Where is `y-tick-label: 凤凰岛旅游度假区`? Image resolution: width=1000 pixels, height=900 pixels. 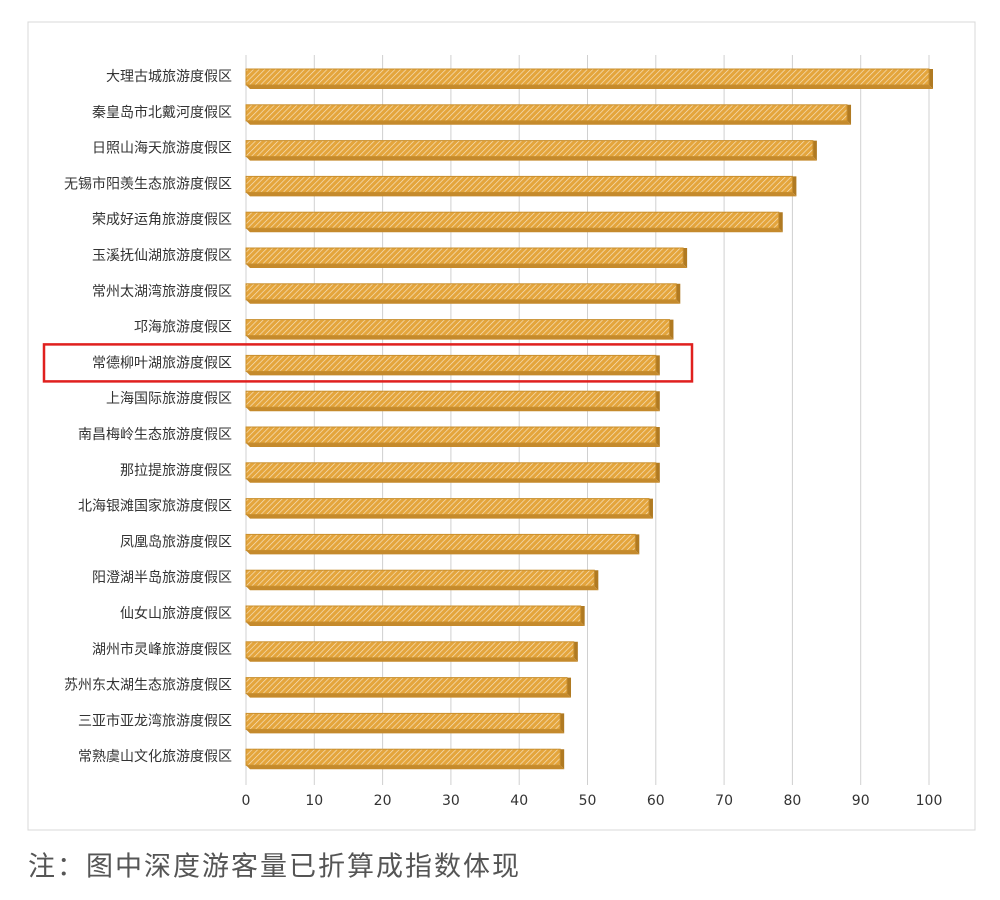 y-tick-label: 凤凰岛旅游度假区 is located at coordinates (176, 542).